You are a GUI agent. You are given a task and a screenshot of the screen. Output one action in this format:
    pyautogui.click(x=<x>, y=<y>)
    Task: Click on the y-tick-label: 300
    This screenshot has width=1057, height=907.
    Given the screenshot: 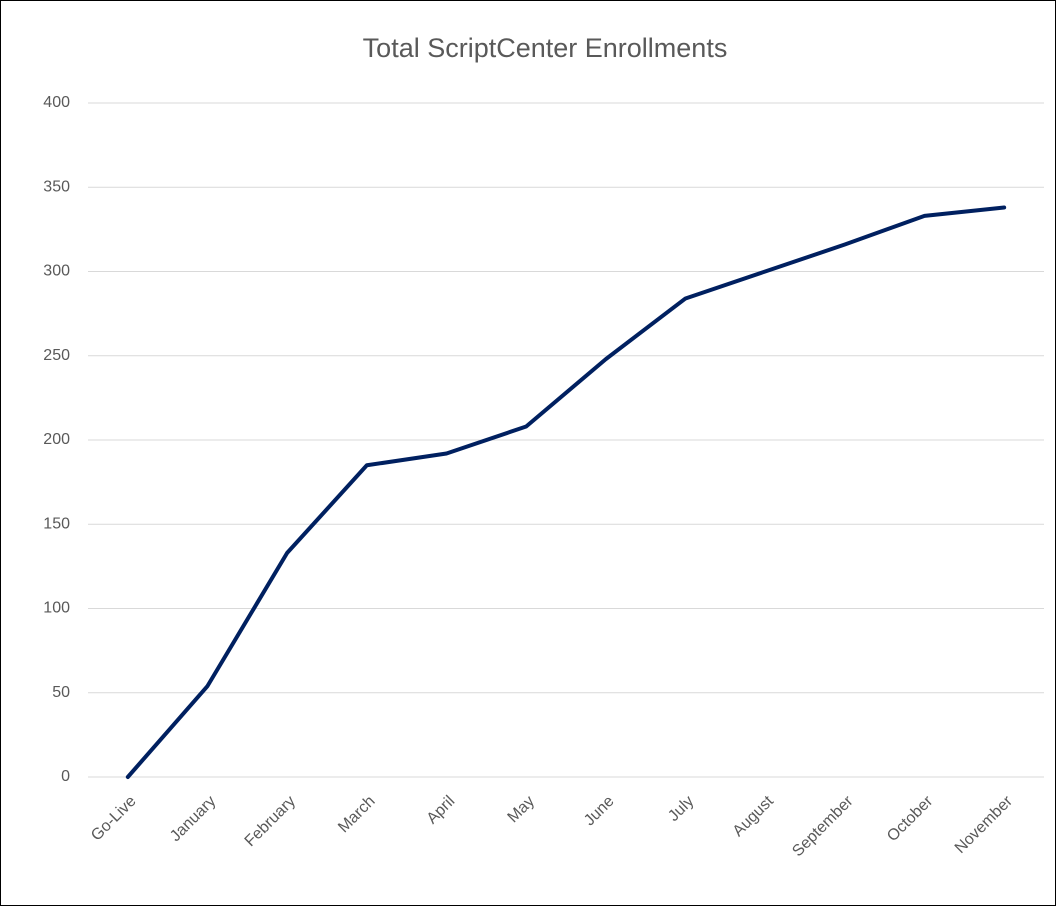 What is the action you would take?
    pyautogui.click(x=56, y=271)
    